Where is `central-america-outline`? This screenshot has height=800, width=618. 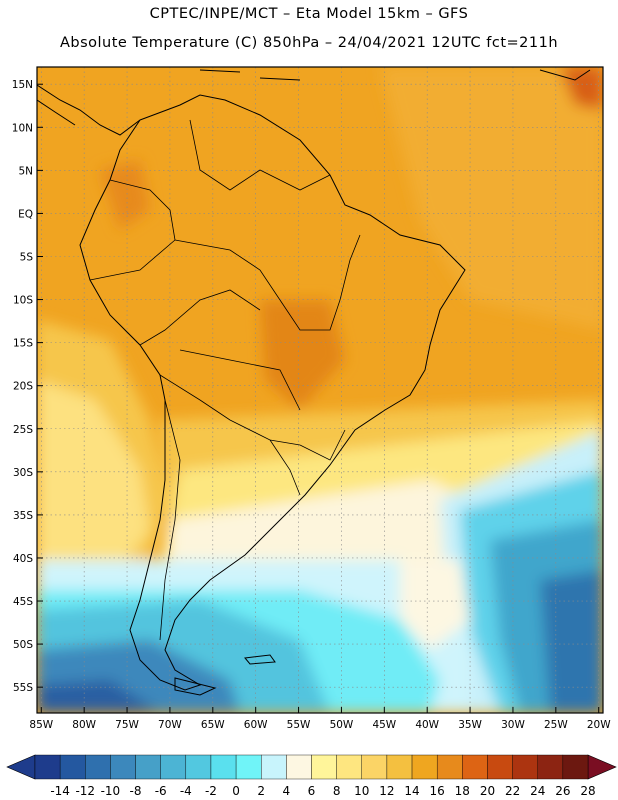 central-america-outline is located at coordinates (89, 110).